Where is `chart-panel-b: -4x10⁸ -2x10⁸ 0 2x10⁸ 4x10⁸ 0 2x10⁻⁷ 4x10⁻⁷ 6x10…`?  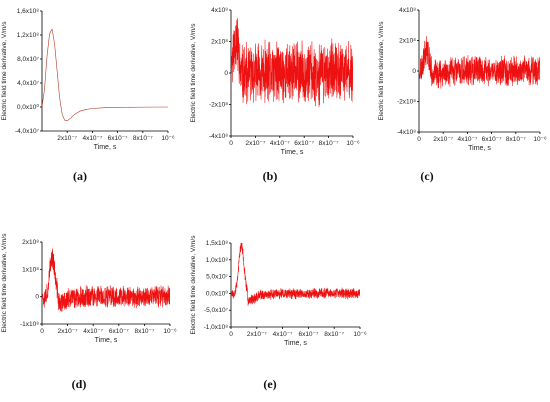 chart-panel-b: -4x10⁸ -2x10⁸ 0 2x10⁸ 4x10⁸ 0 2x10⁻⁷ 4x10⁻⁷ 6x10… is located at coordinates (275, 95).